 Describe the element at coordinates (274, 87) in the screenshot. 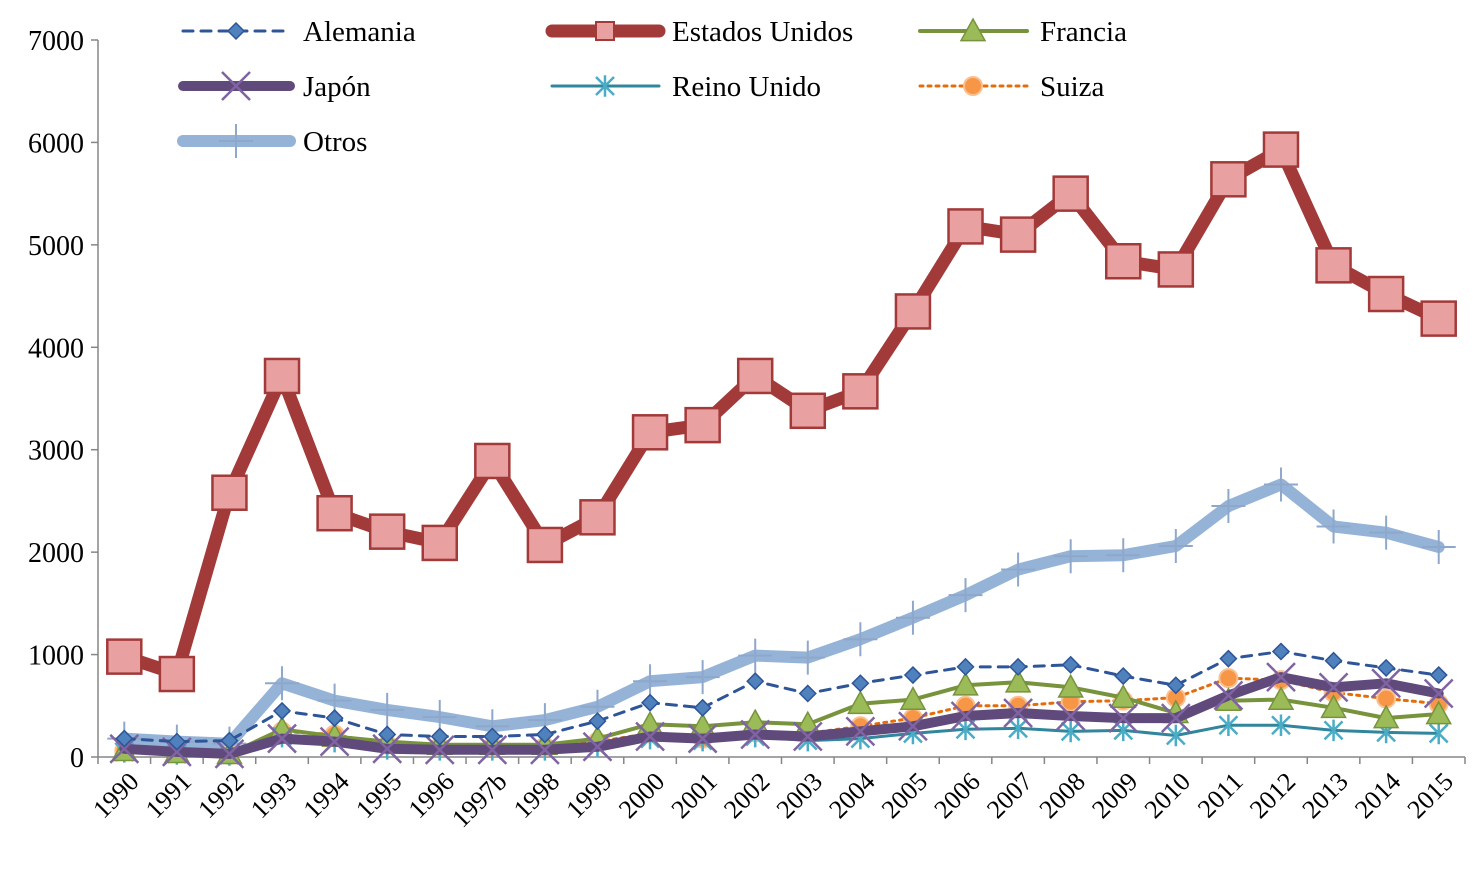

I see `legend-item-japon: Japón` at that location.